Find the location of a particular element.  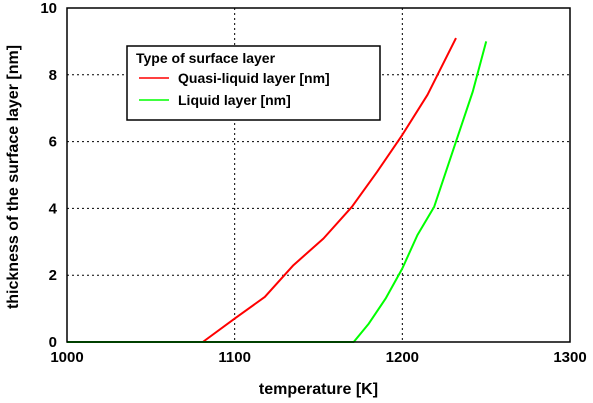

x-tick-label: 1000 is located at coordinates (66, 357).